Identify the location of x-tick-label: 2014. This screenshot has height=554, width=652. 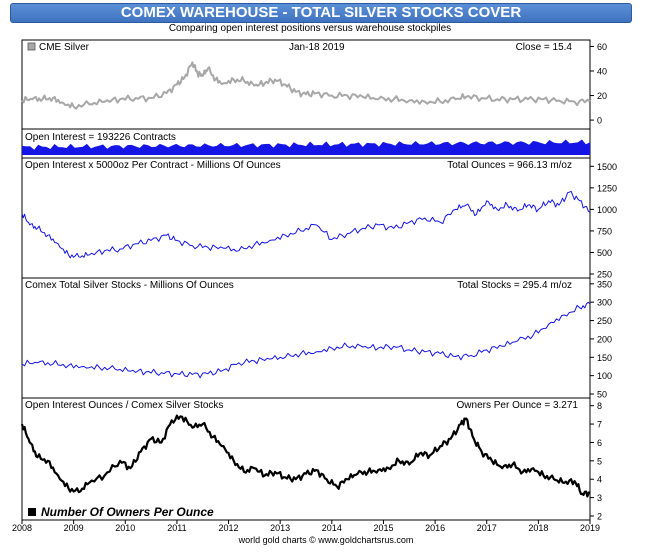
(332, 528).